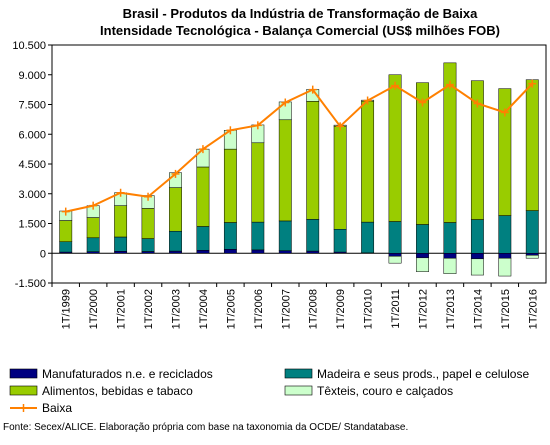 This screenshot has height=445, width=550. I want to click on x-tick-label: 1T/2002, so click(149, 309).